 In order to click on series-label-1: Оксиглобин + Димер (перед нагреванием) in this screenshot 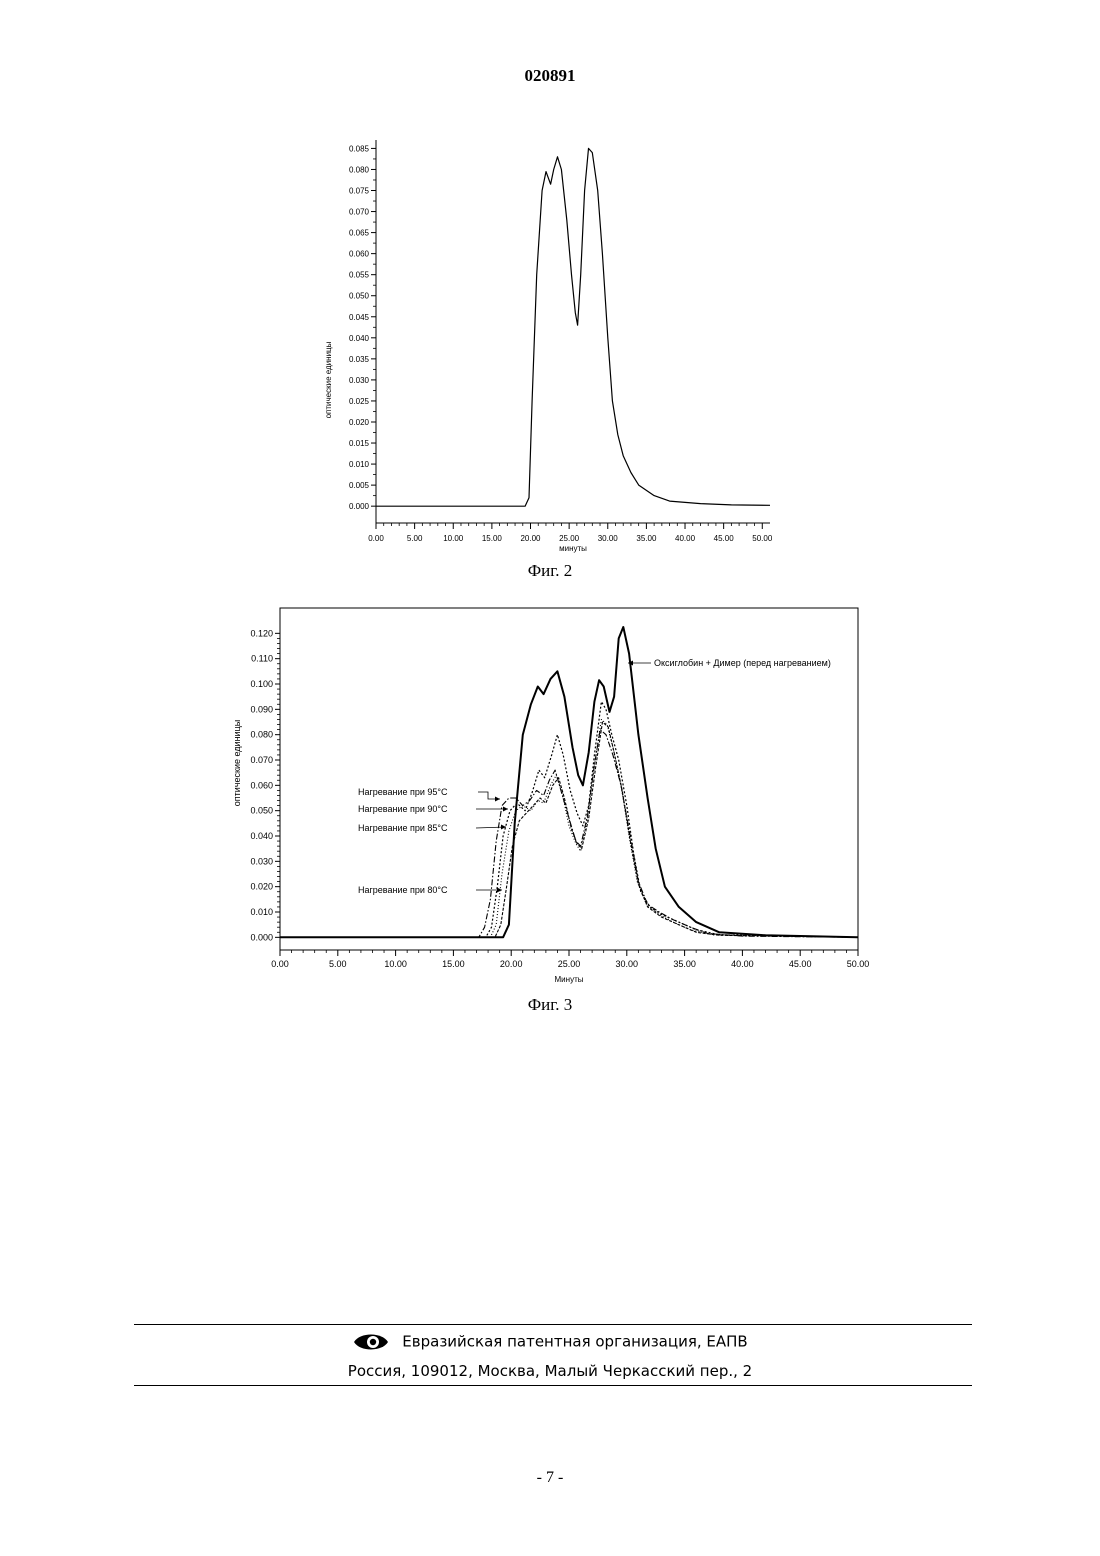, I will do `click(742, 663)`.